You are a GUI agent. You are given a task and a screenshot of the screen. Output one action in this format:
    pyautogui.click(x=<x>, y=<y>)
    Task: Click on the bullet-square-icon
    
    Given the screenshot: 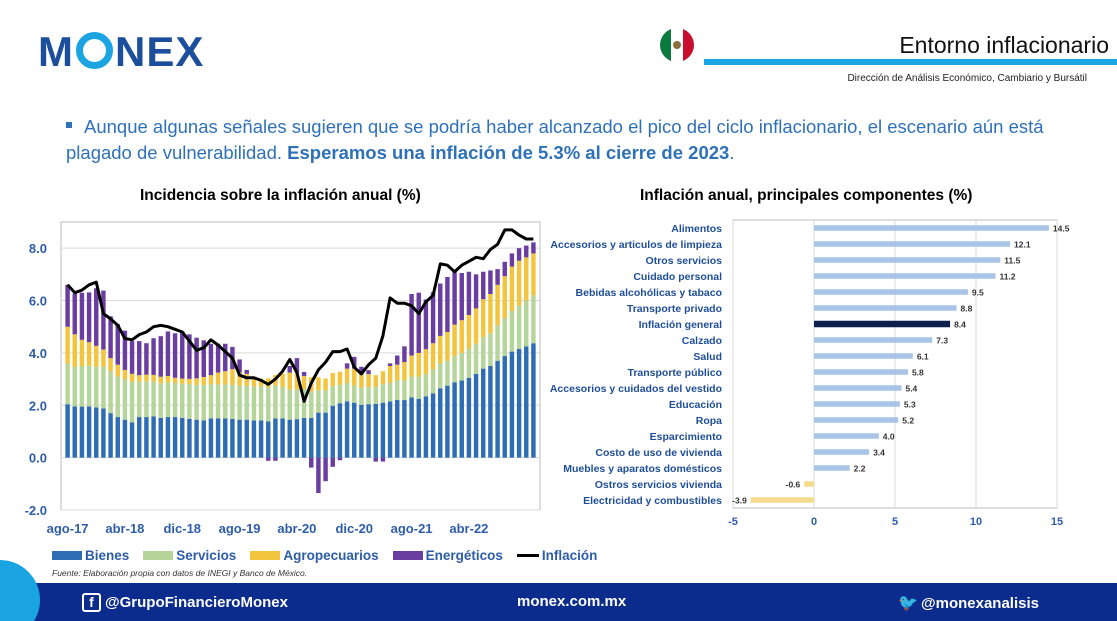 What is the action you would take?
    pyautogui.click(x=69, y=125)
    